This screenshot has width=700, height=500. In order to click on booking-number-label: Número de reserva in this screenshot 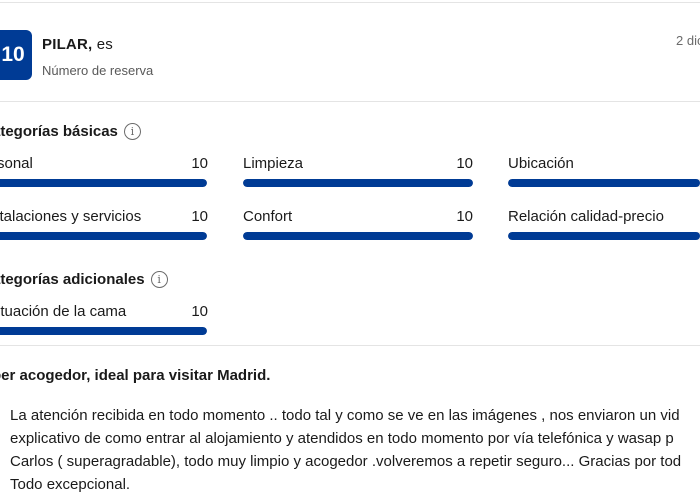, I will do `click(98, 70)`.